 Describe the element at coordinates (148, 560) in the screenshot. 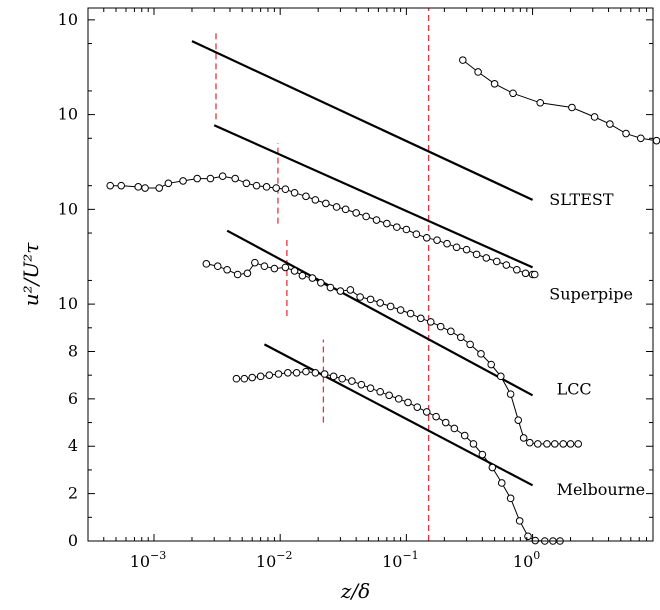

I see `x-tick-label: 10⁻³` at that location.